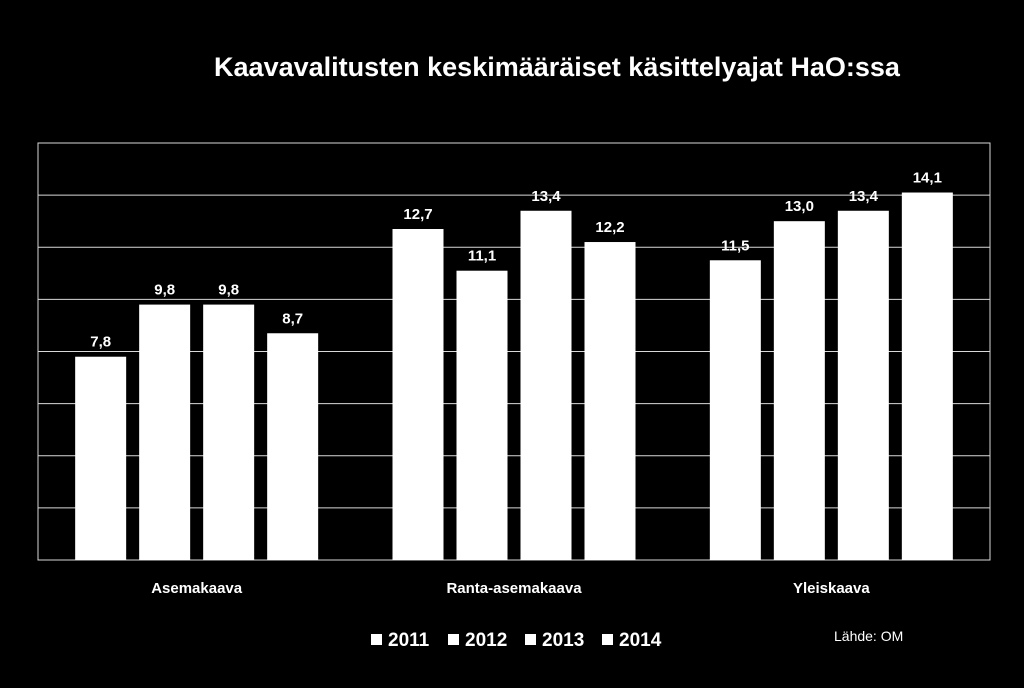 The height and width of the screenshot is (688, 1024). I want to click on bar-2012-ranta-asemakaava, so click(482, 415).